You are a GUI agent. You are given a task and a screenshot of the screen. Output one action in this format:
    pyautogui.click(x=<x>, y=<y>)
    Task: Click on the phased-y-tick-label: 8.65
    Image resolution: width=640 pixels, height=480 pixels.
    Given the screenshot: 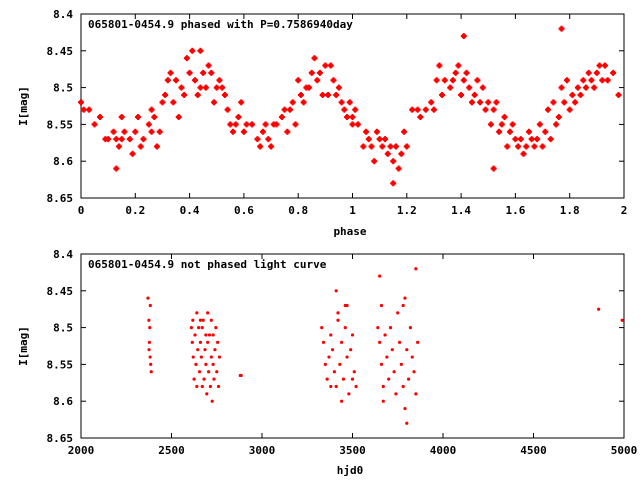 What is the action you would take?
    pyautogui.click(x=60, y=198)
    